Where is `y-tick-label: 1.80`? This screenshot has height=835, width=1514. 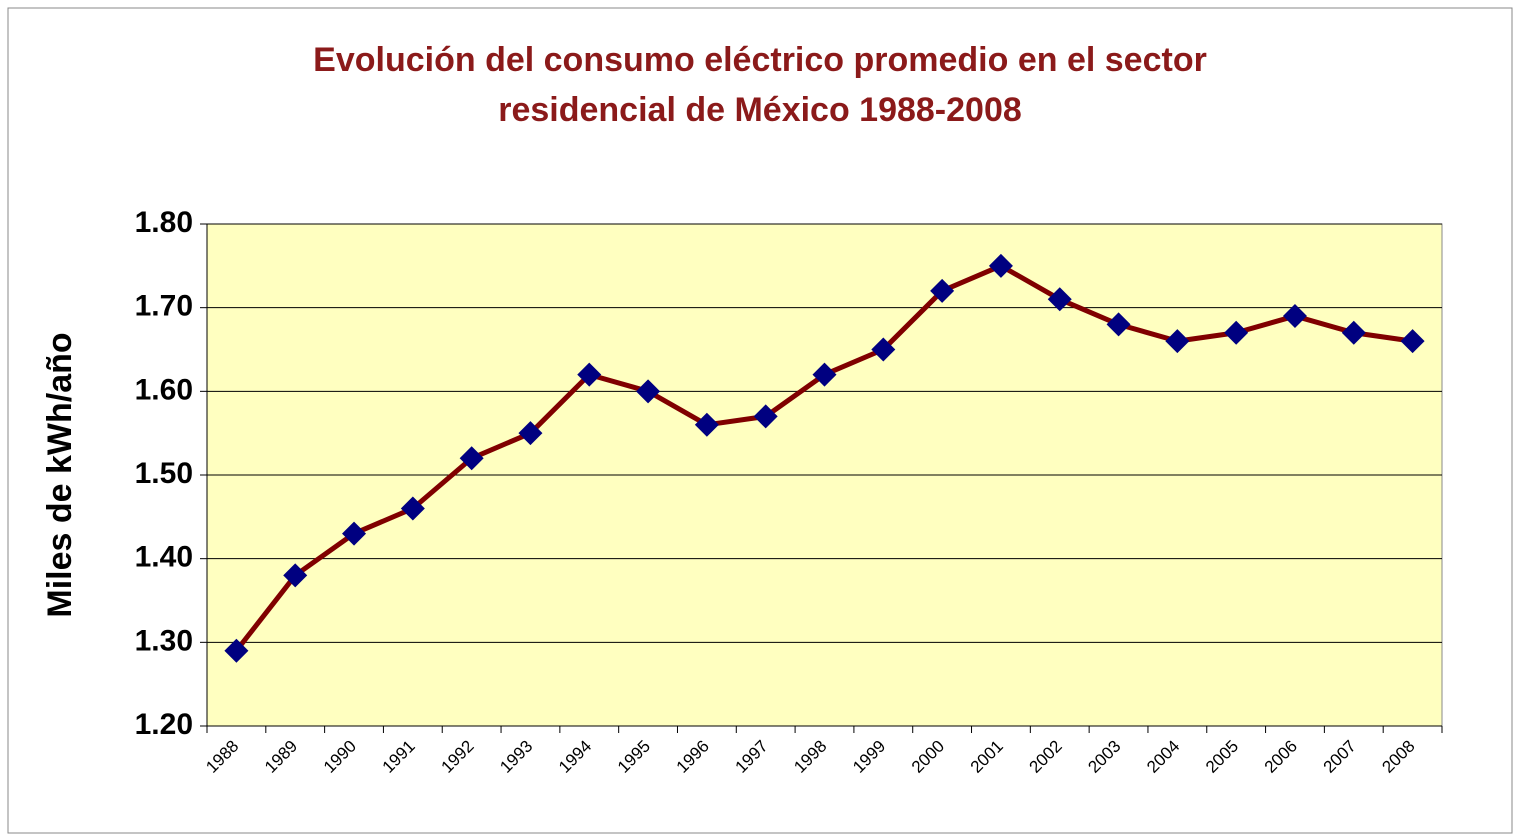
y-tick-label: 1.80 is located at coordinates (164, 222).